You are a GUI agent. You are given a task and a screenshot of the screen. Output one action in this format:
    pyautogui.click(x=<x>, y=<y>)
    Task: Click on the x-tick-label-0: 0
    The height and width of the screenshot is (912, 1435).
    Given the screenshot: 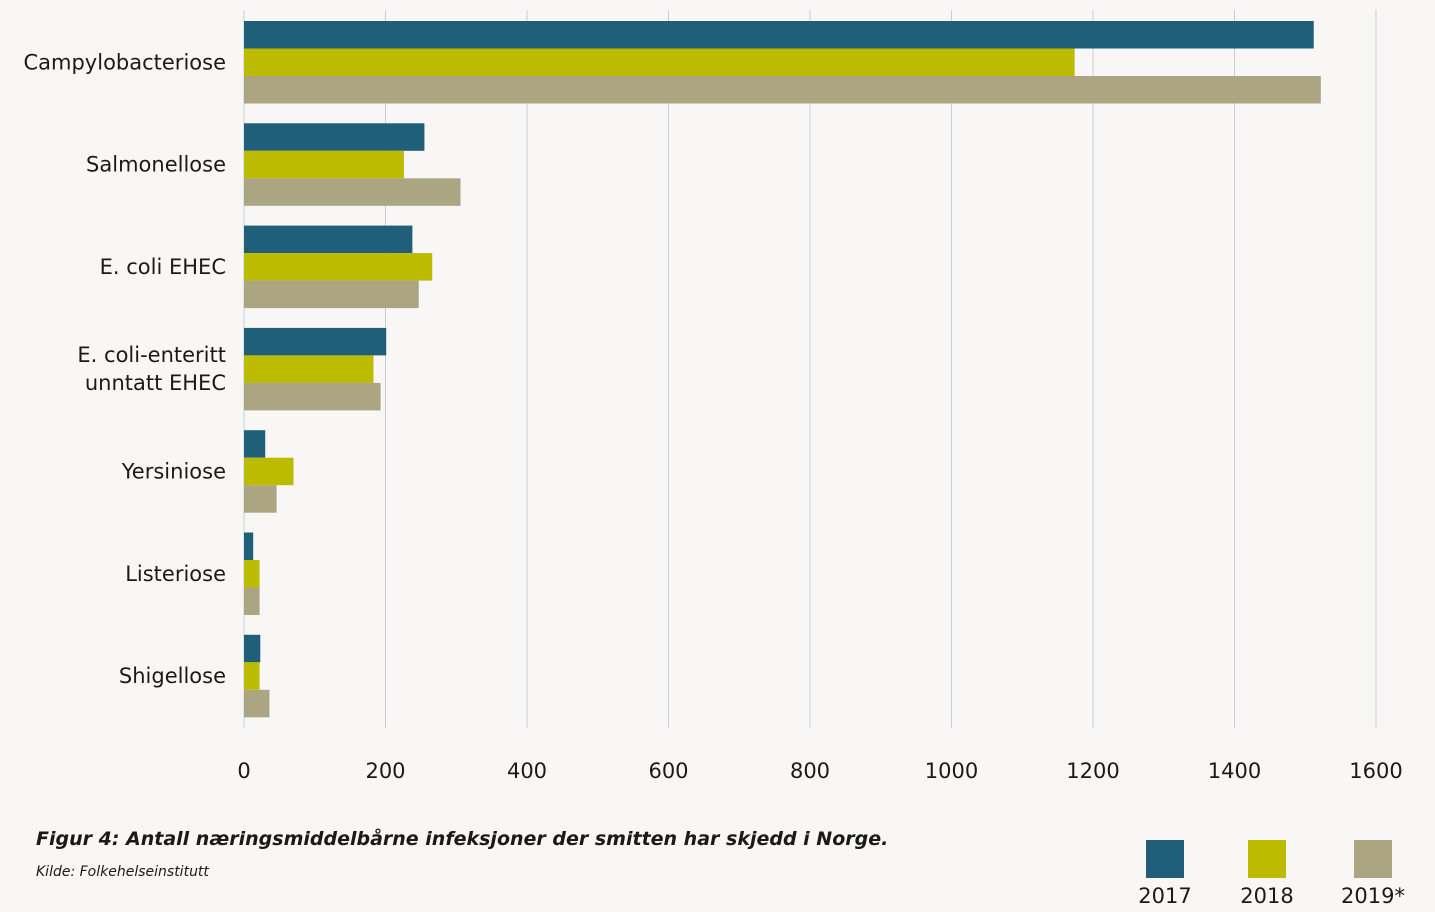 What is the action you would take?
    pyautogui.click(x=243, y=771)
    